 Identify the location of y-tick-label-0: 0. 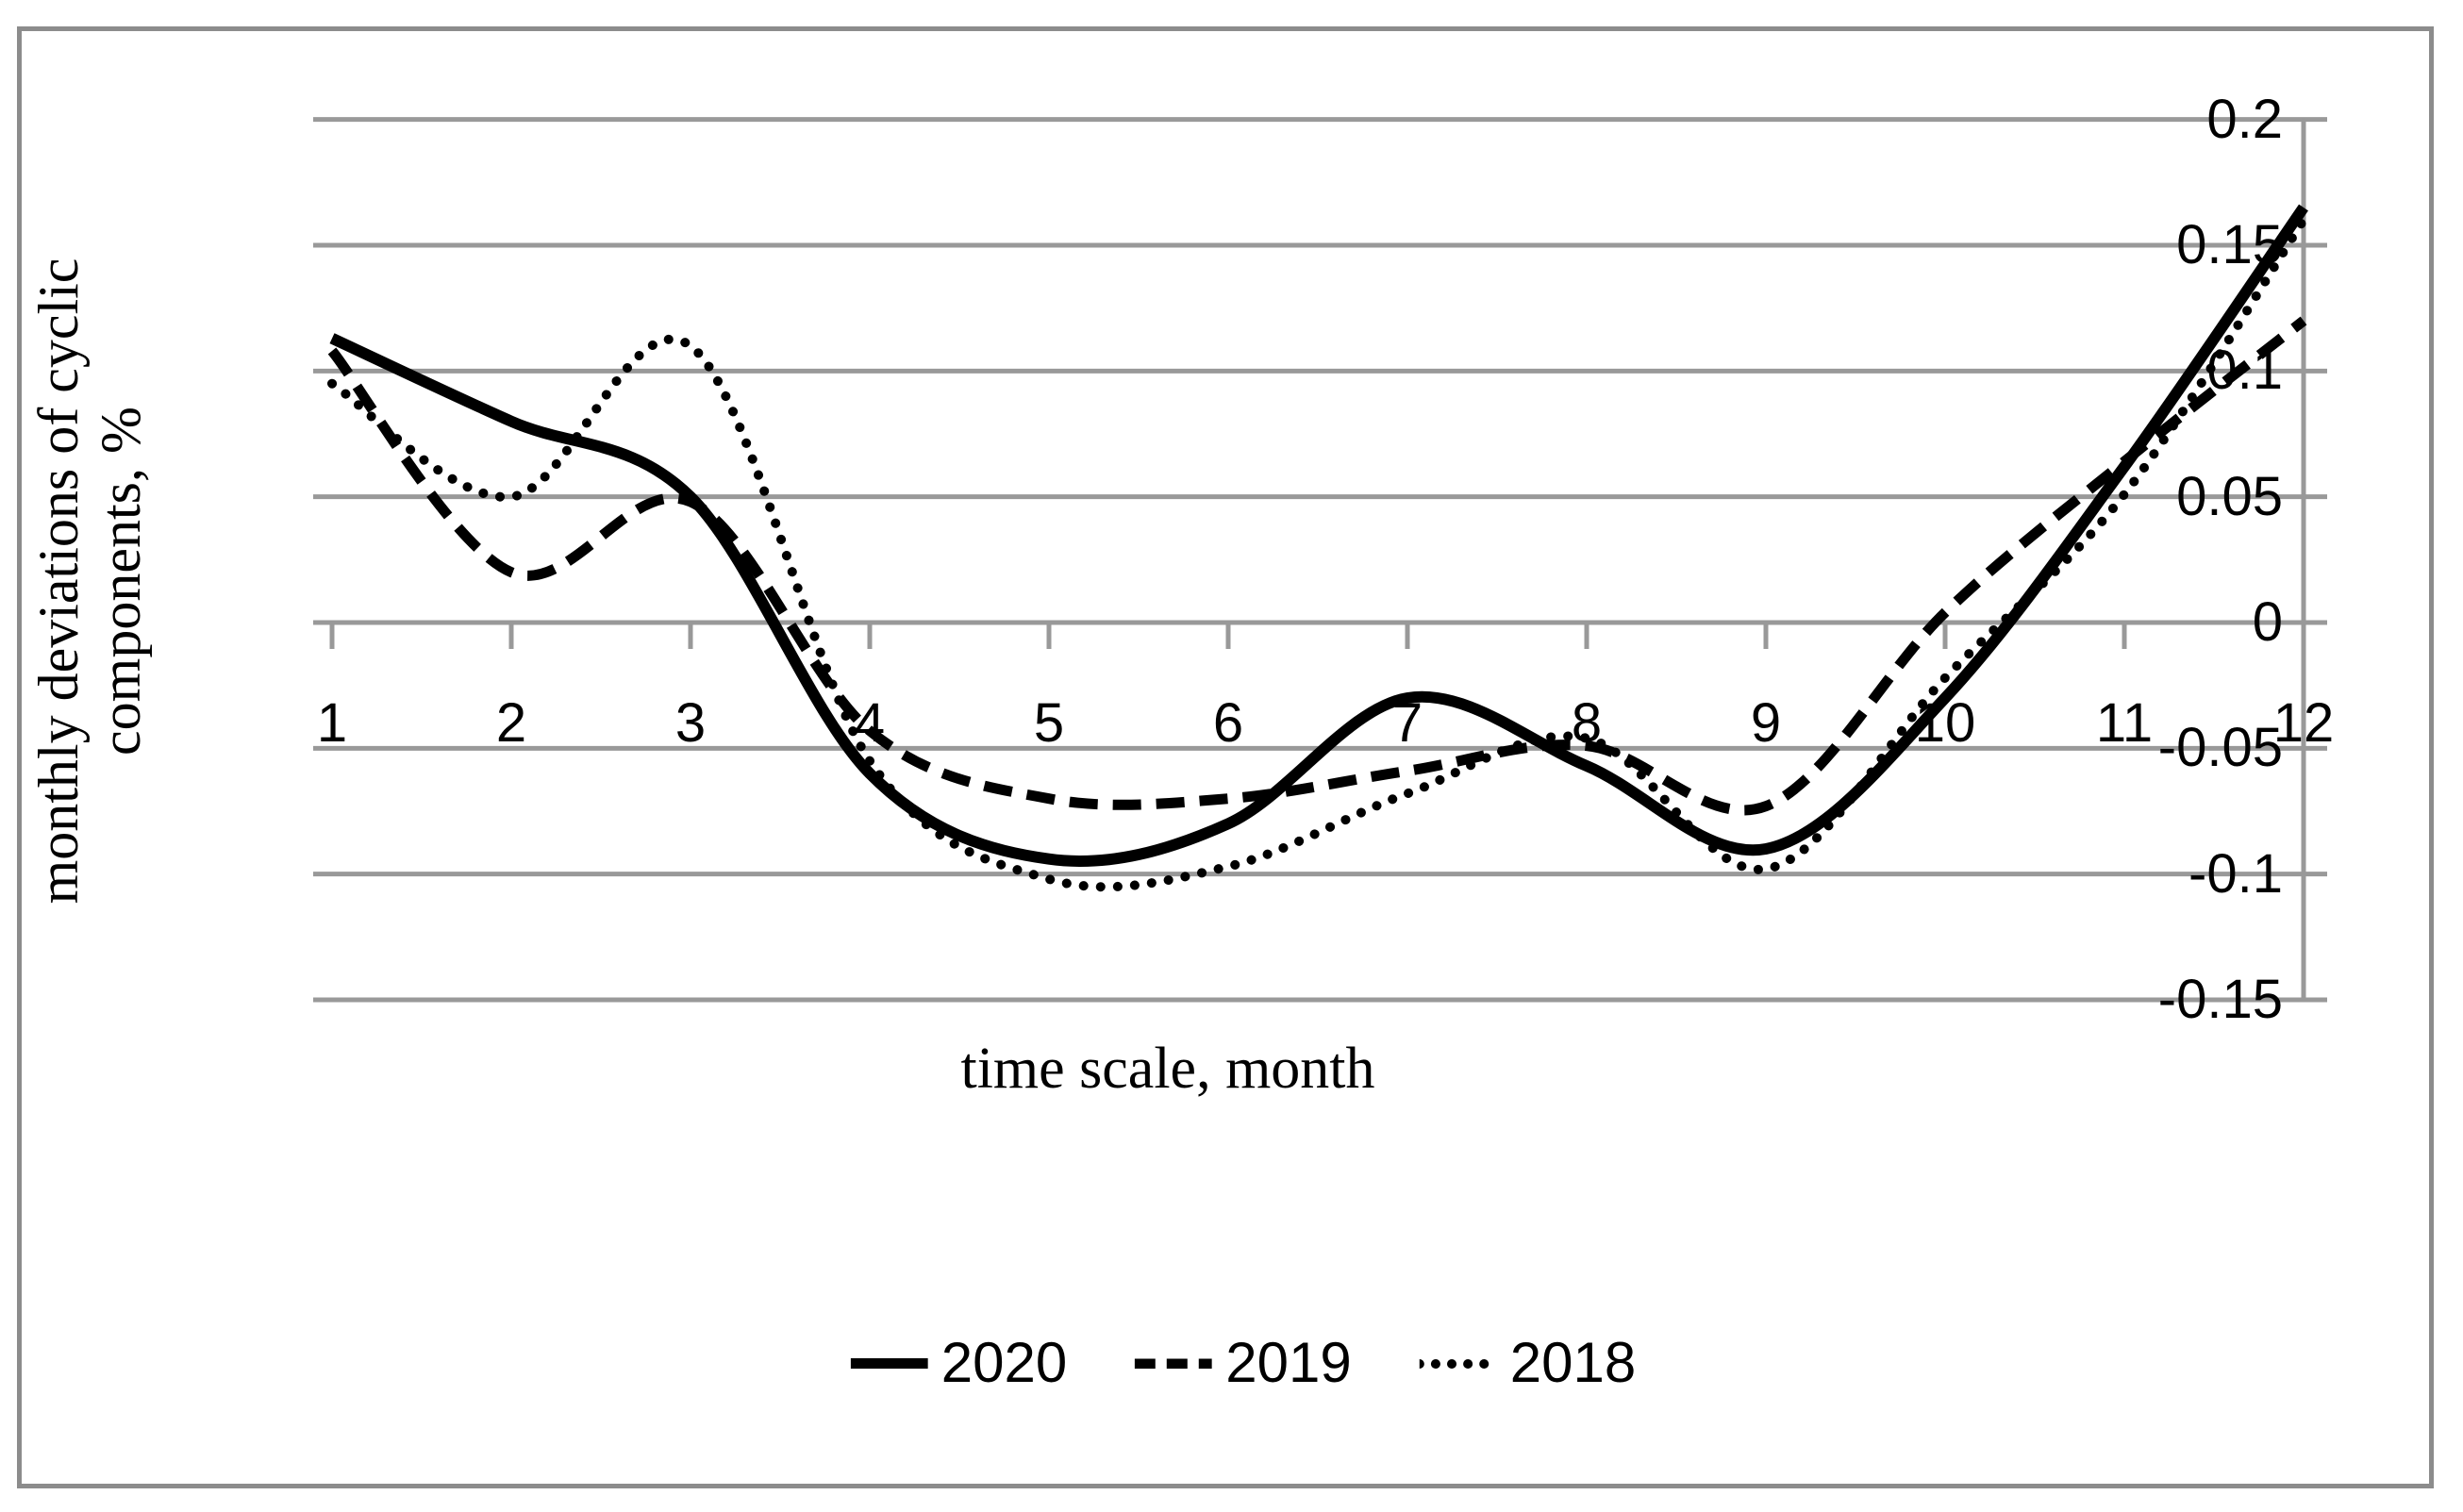
(2268, 622).